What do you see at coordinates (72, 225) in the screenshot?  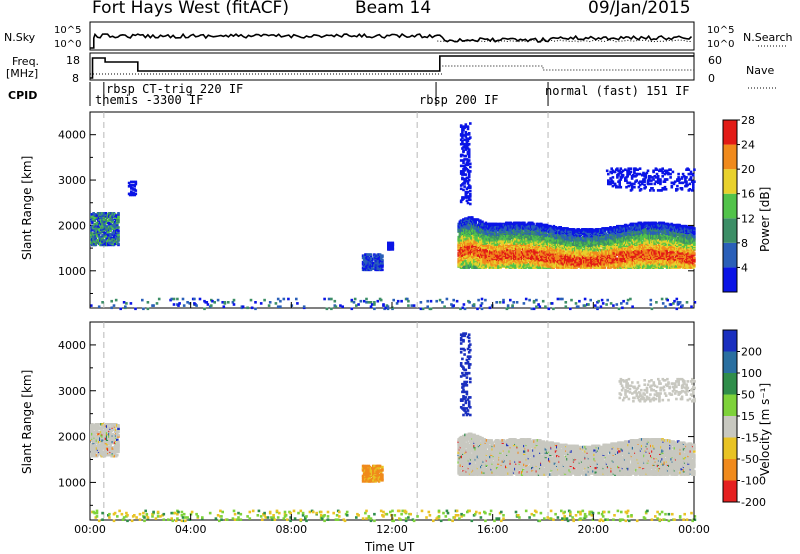 I see `power-ytick-label: 2000` at bounding box center [72, 225].